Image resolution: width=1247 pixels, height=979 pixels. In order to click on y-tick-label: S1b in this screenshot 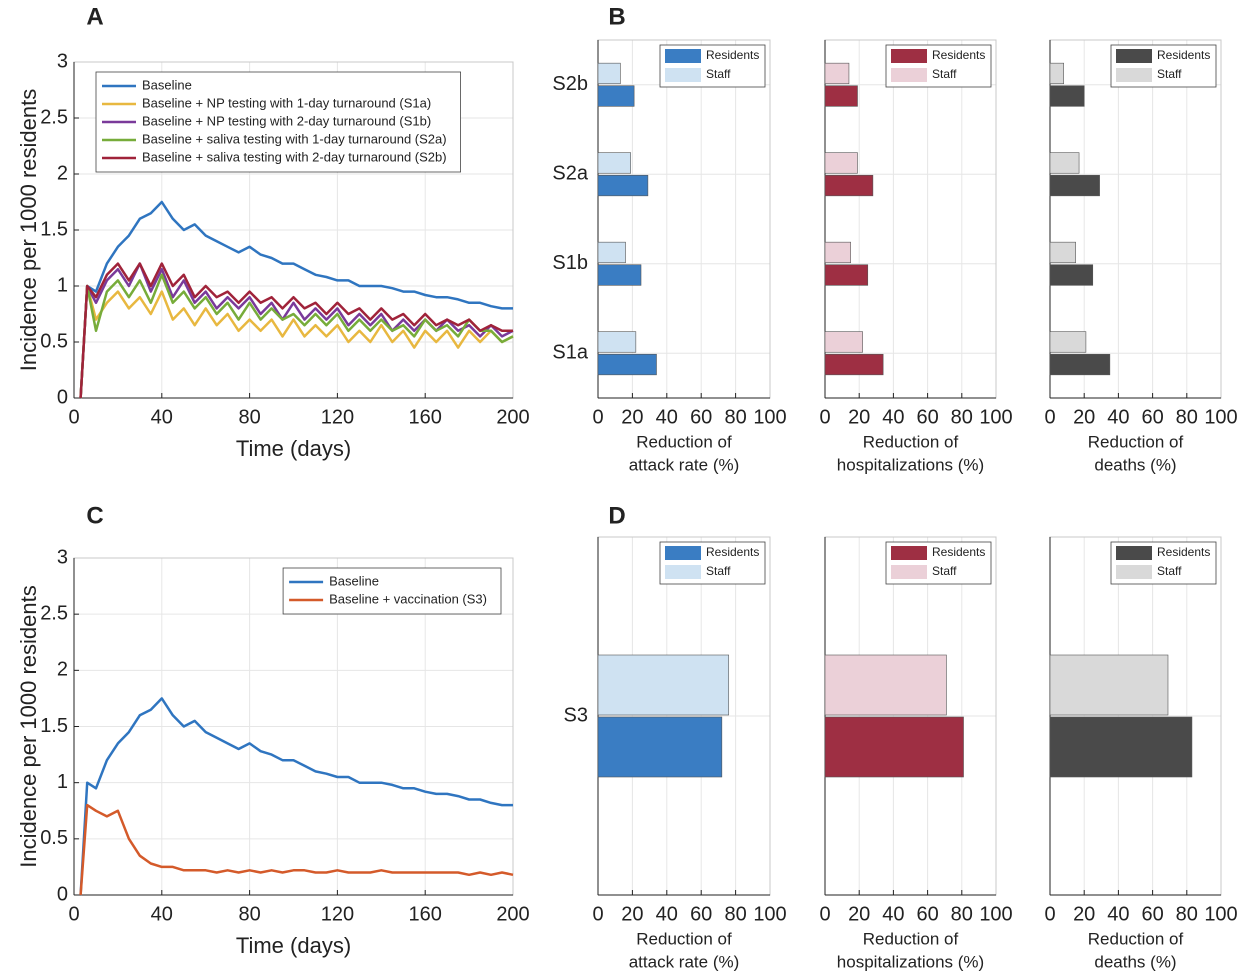, I will do `click(570, 263)`.